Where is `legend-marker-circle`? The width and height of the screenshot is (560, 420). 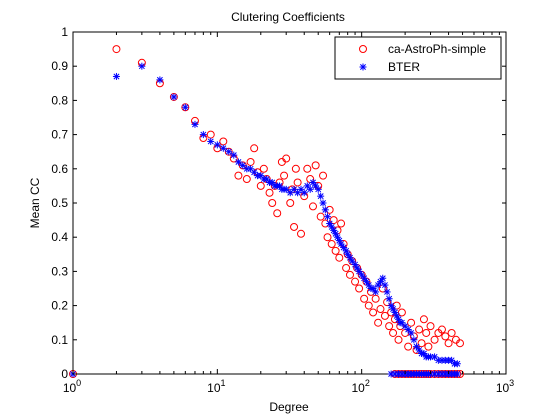
legend-marker-circle is located at coordinates (363, 49).